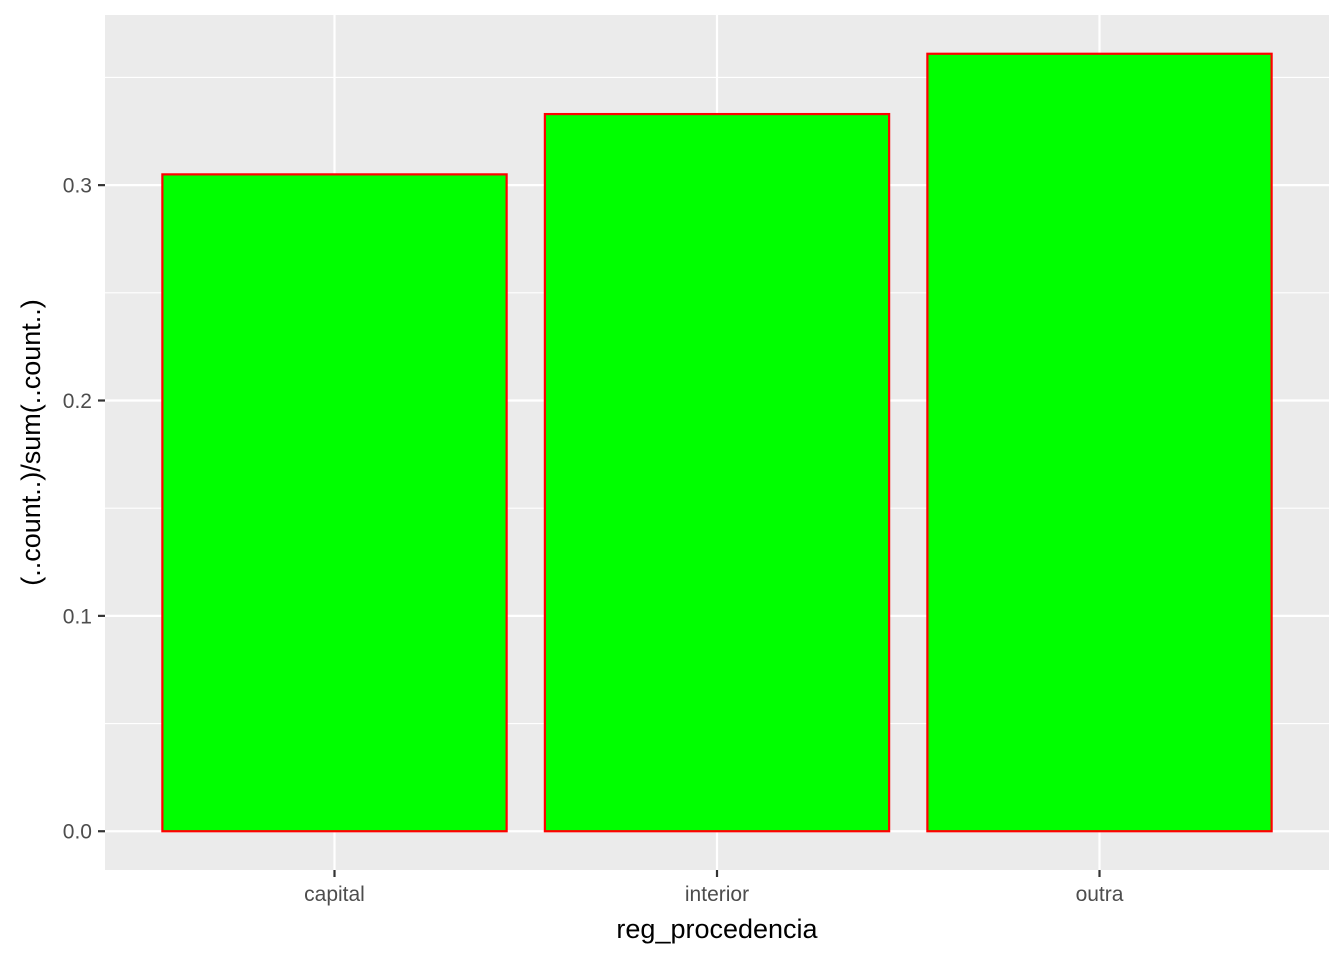 Image resolution: width=1344 pixels, height=960 pixels. Describe the element at coordinates (77, 616) in the screenshot. I see `y-tick-label: 0.1` at that location.